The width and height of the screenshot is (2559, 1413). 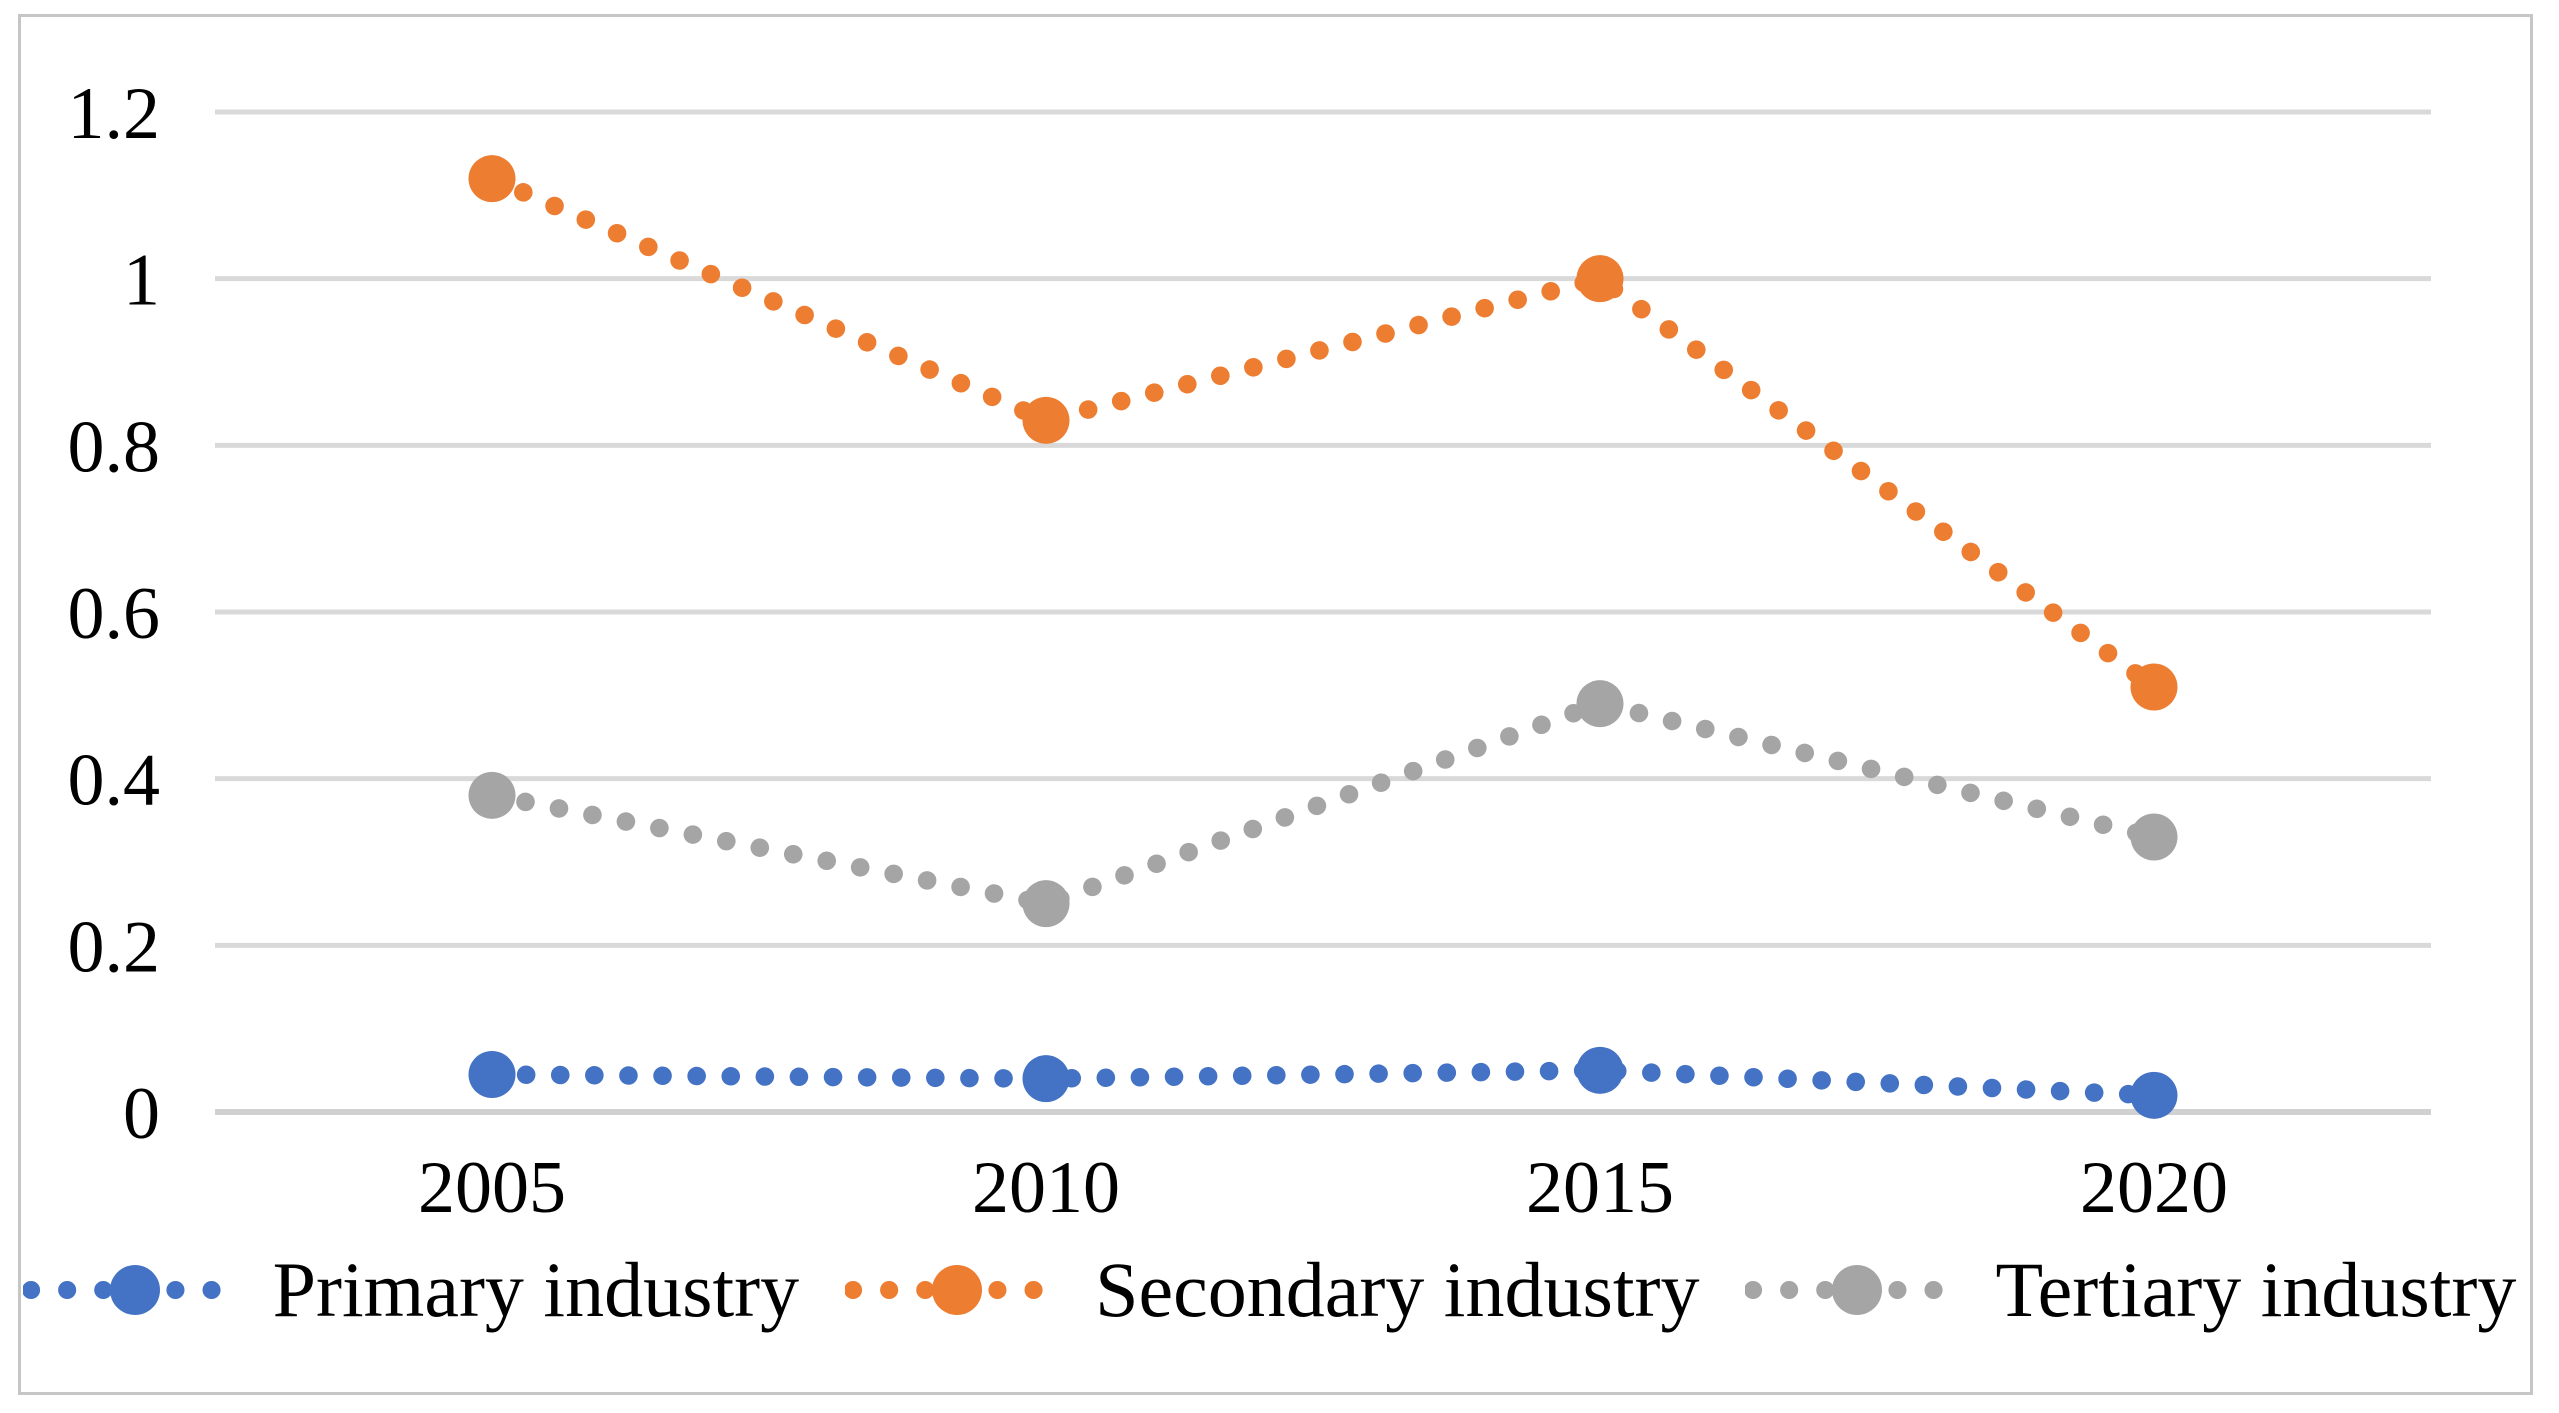 I want to click on legend-marker-sample-tertiary-industry, so click(x=1857, y=1290).